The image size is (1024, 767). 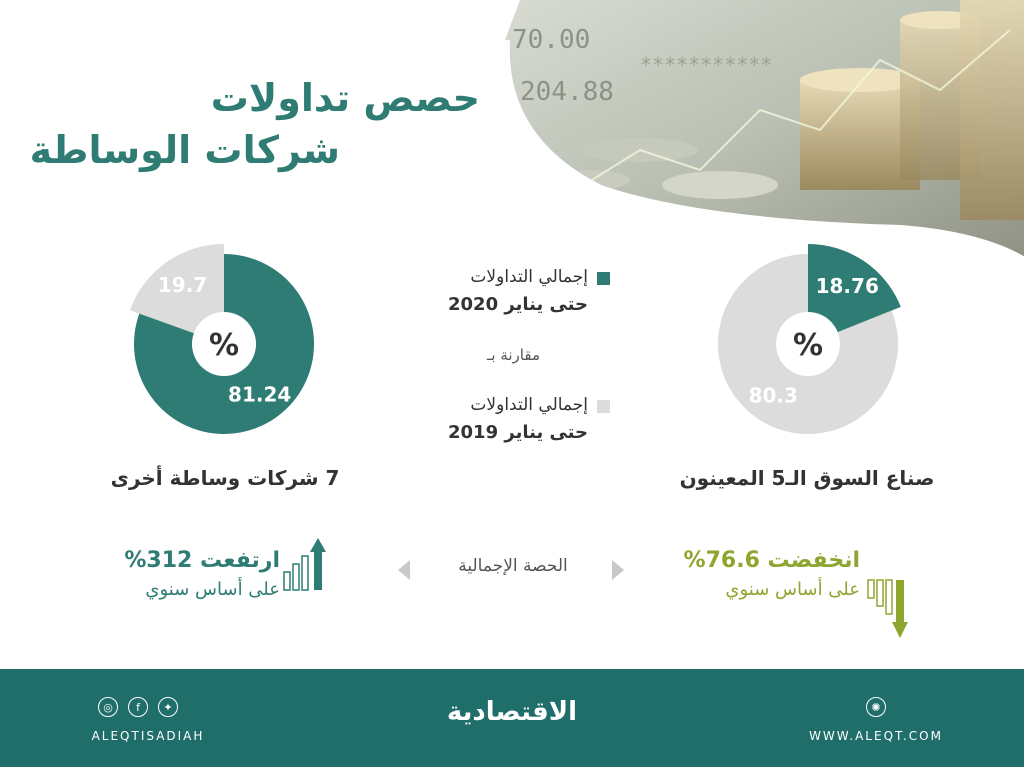 I want to click on trend-down-icon, so click(x=887, y=608).